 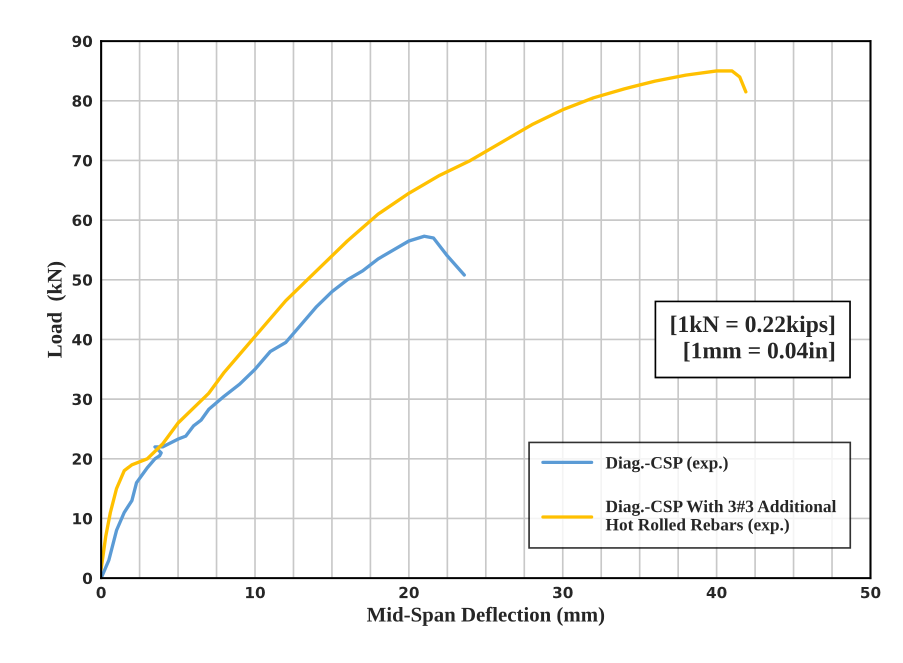 I want to click on x-tick-label: 50, so click(x=870, y=592).